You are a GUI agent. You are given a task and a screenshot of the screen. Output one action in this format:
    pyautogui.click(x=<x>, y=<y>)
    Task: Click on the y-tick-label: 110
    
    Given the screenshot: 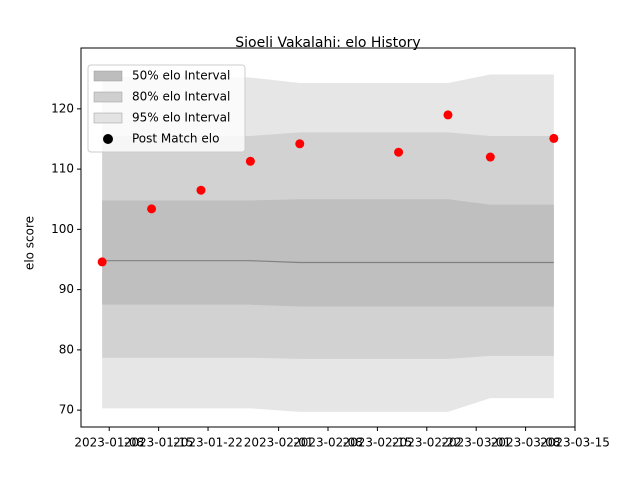 What is the action you would take?
    pyautogui.click(x=62, y=169)
    